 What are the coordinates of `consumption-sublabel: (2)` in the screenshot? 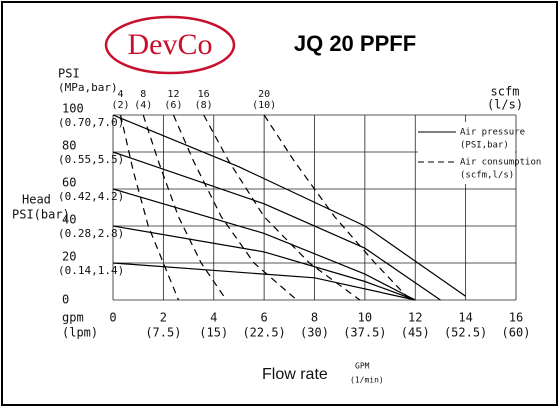 It's located at (121, 105).